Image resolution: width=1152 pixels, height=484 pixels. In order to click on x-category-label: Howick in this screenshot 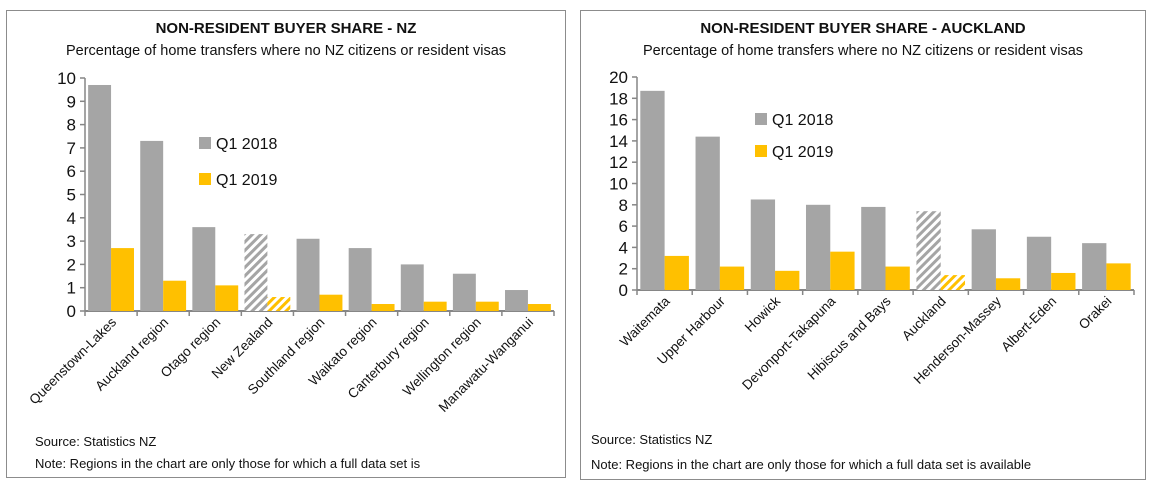, I will do `click(763, 314)`.